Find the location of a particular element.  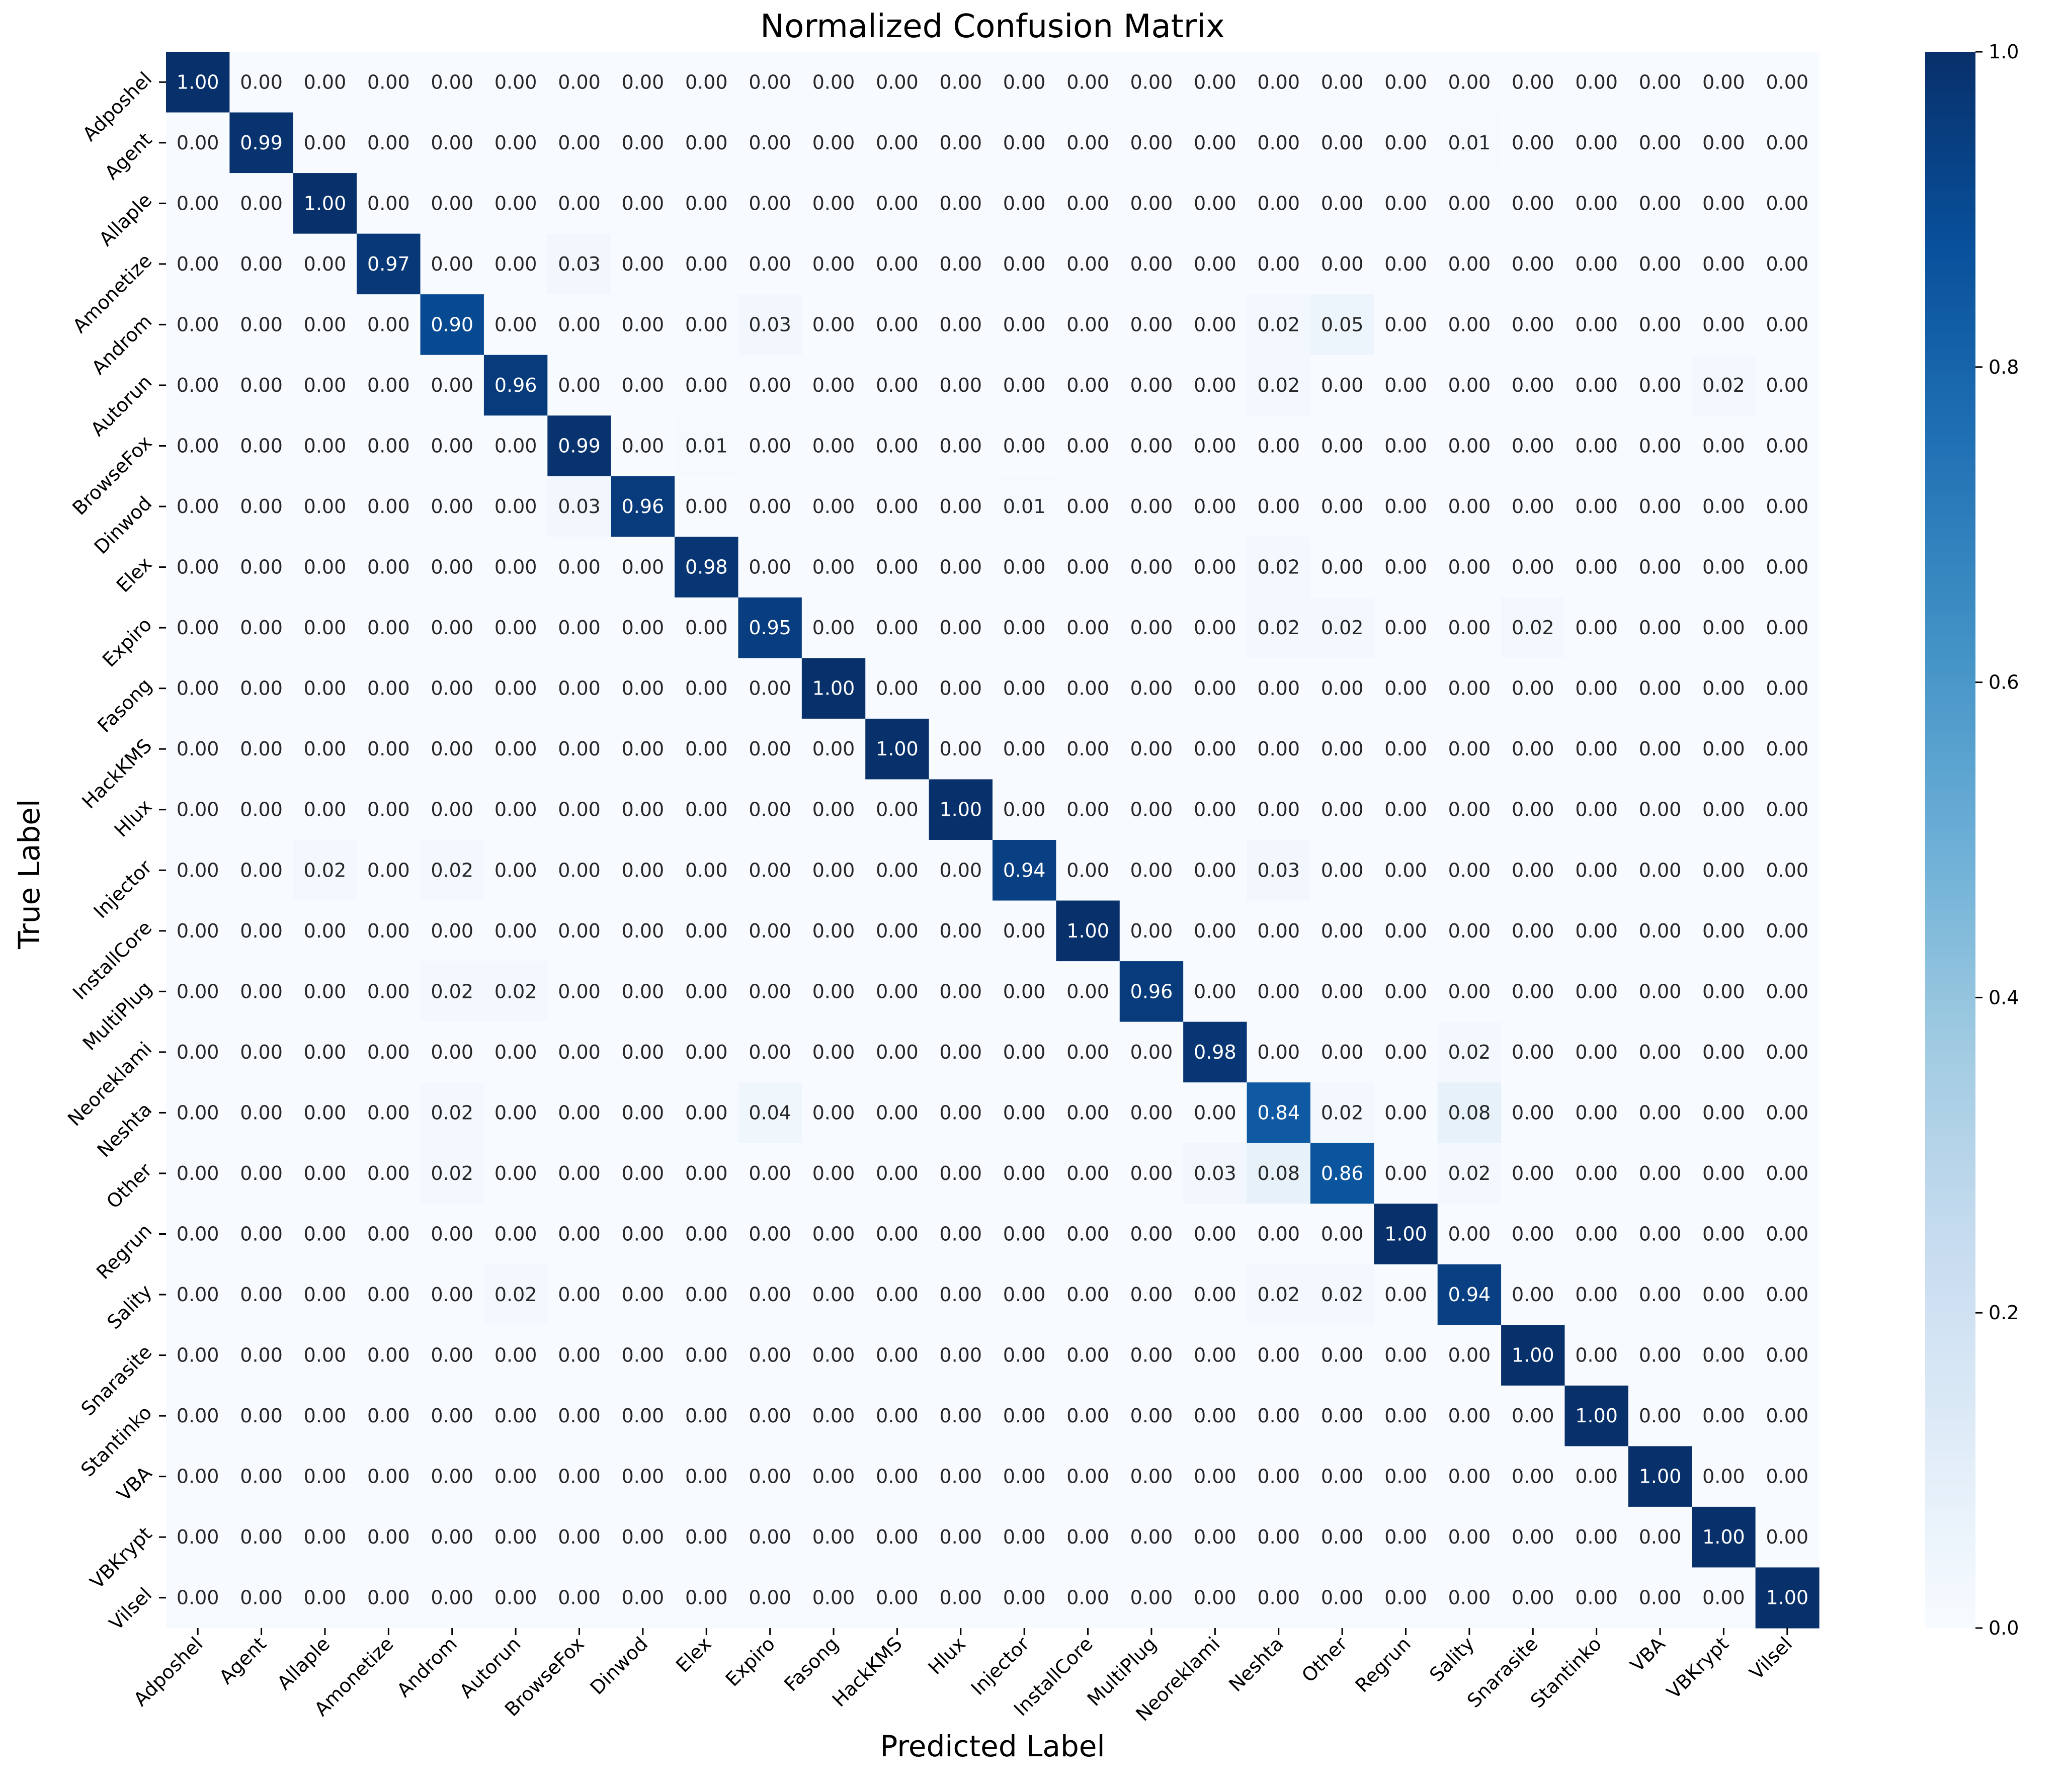

y-tick-label: Agent is located at coordinates (128, 156).